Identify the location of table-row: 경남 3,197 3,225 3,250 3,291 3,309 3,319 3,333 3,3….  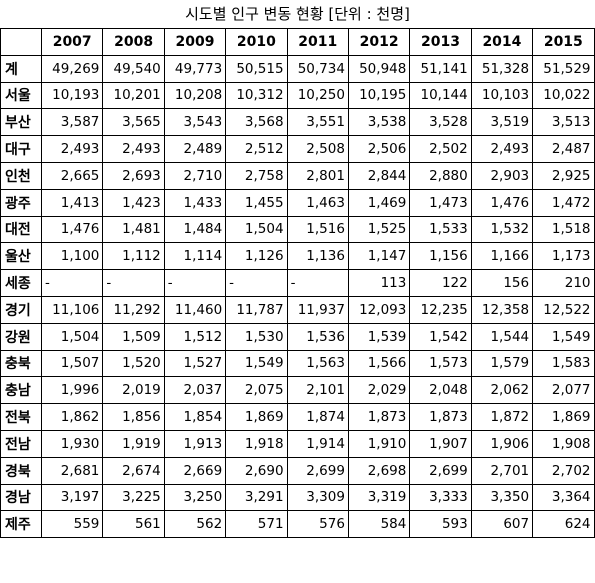
(297, 497).